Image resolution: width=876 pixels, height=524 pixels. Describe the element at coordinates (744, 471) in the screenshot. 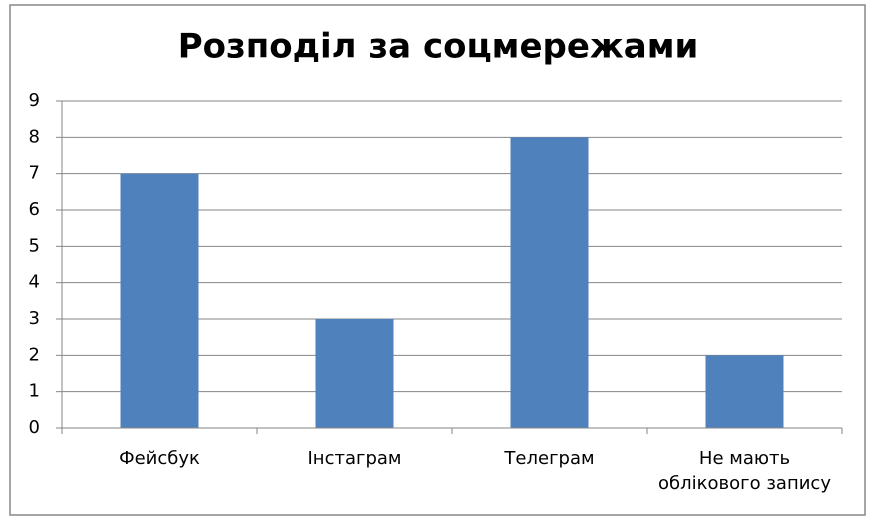

I see `x-tick-label: Не мають облікового запису` at that location.